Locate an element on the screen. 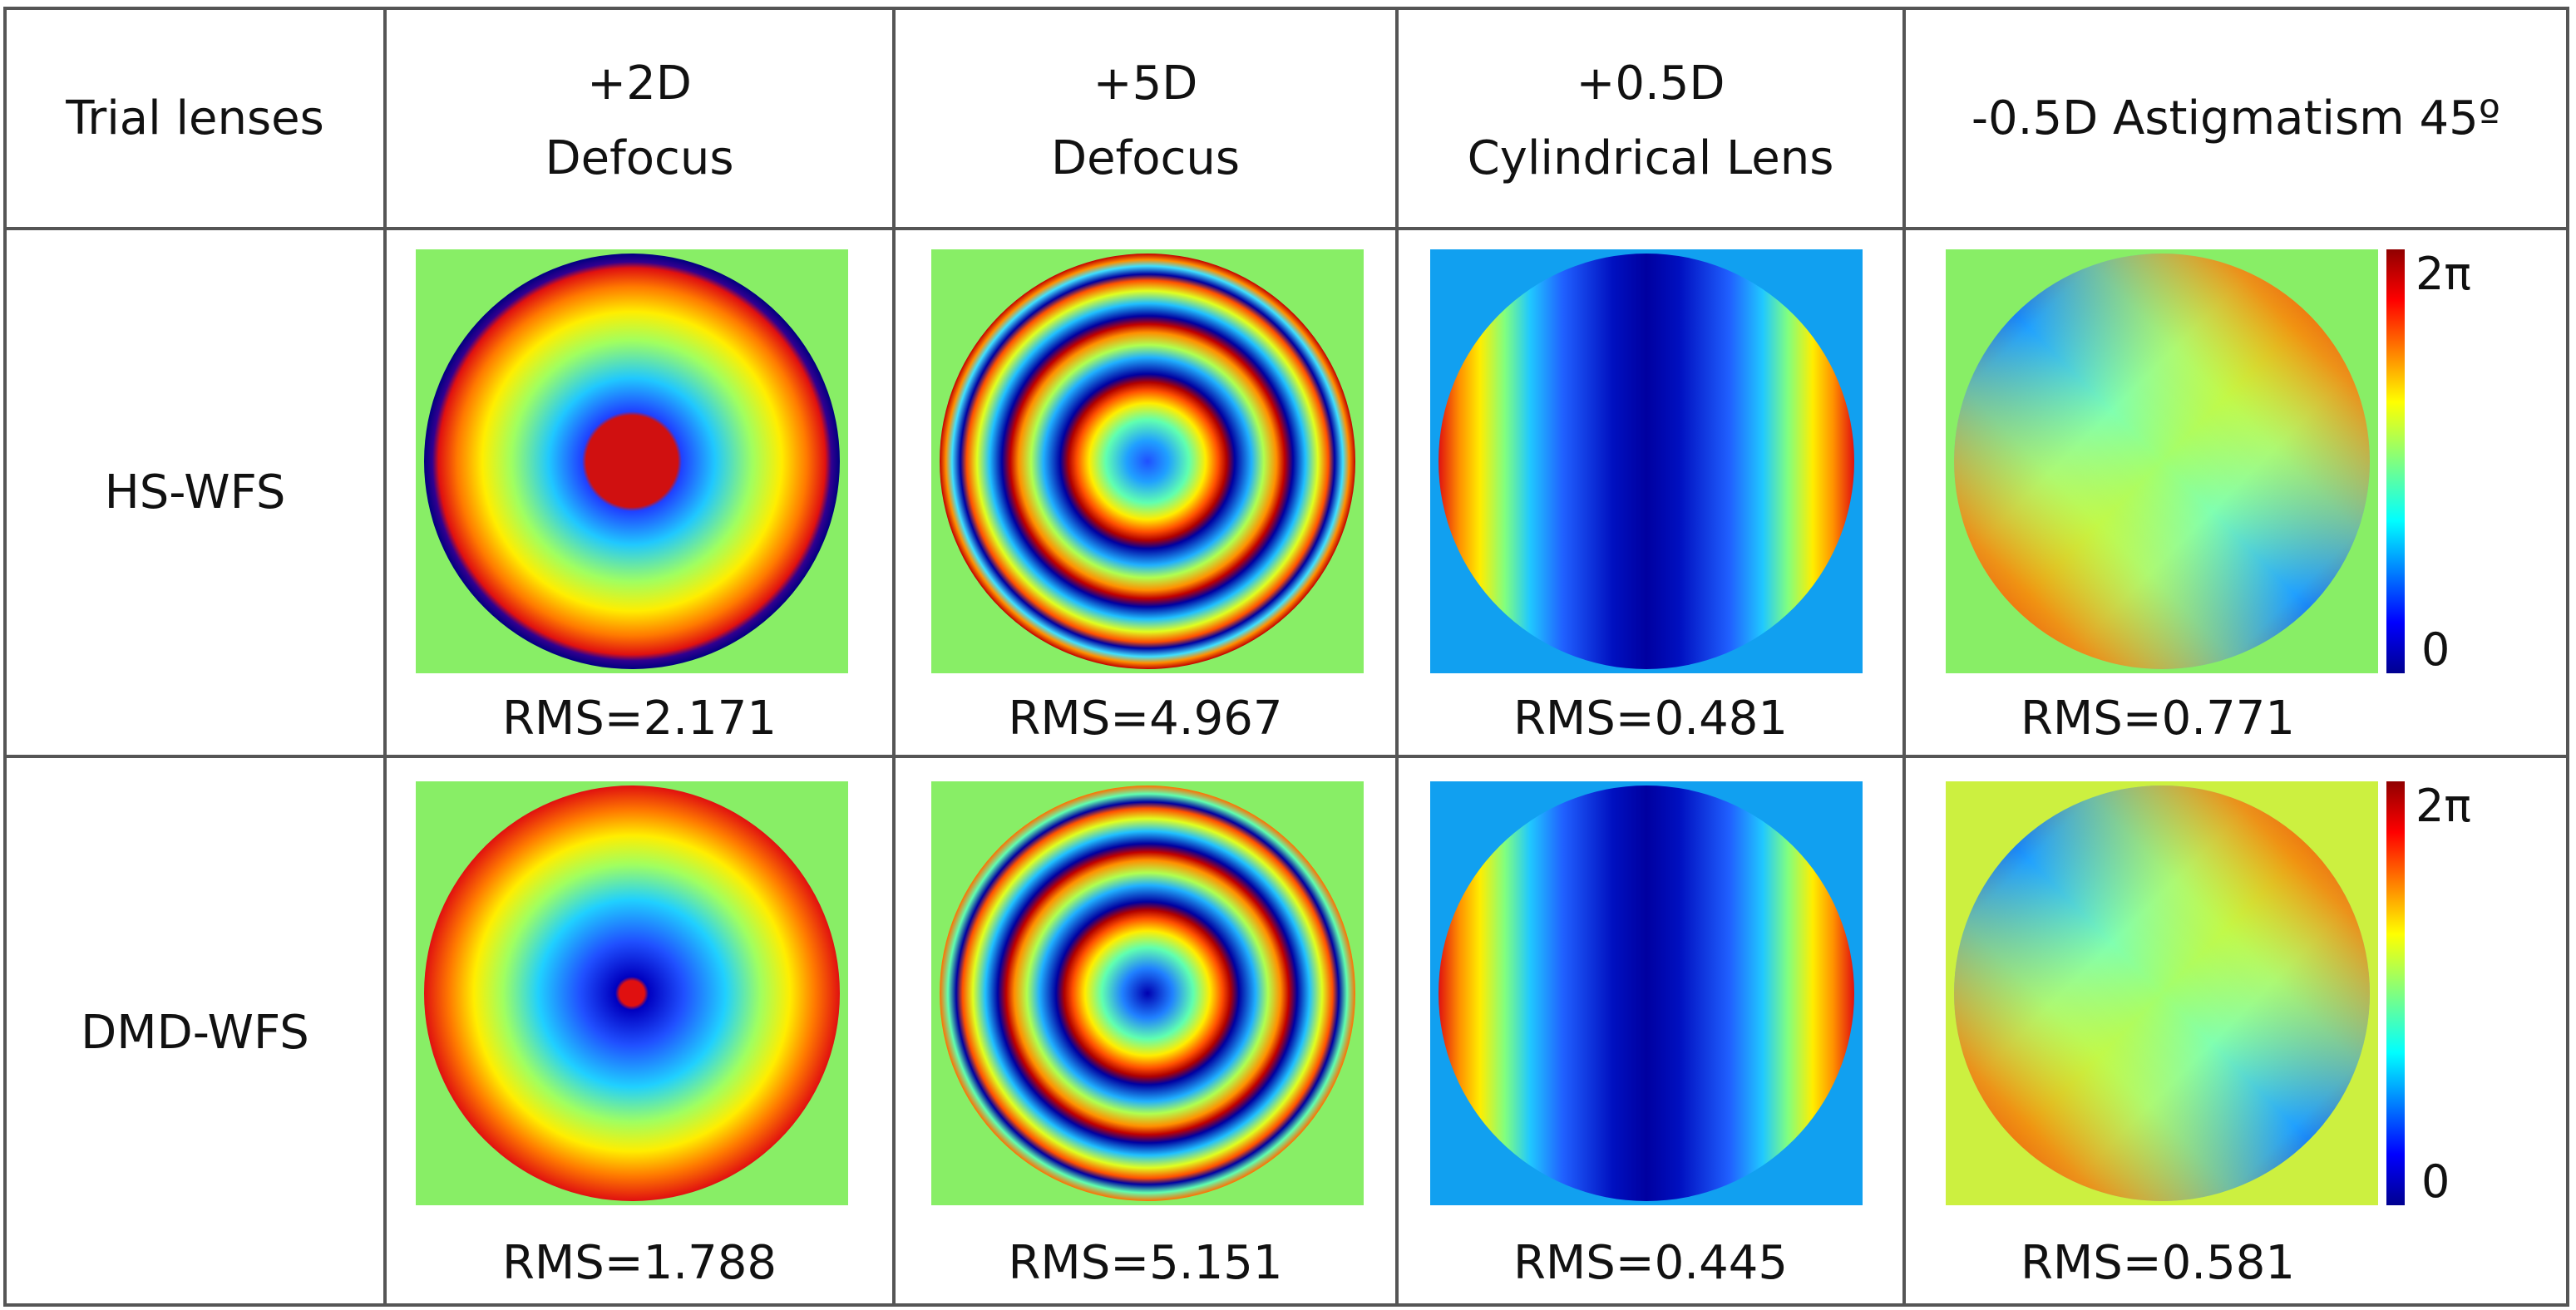  panel-hs-5d is located at coordinates (1147, 461).